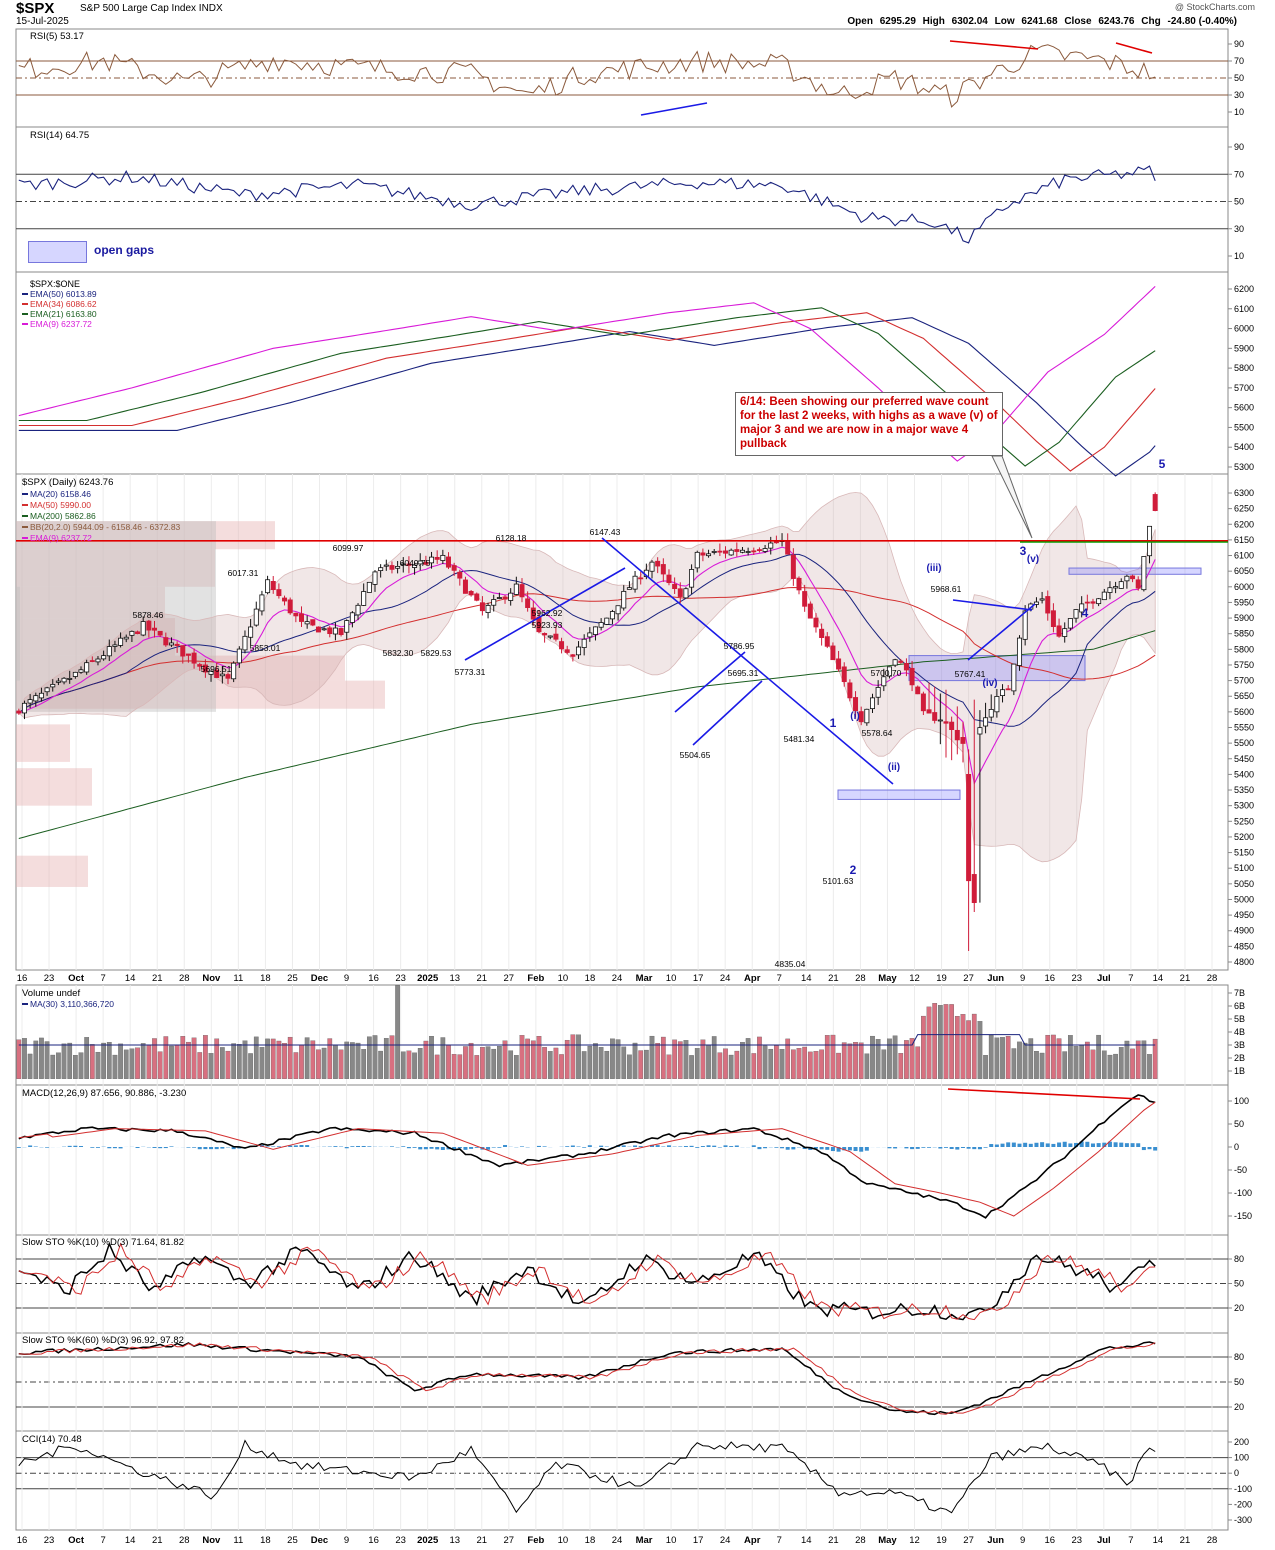 The image size is (1275, 1550). What do you see at coordinates (1116, 21) in the screenshot?
I see `close-value: 6243.76` at bounding box center [1116, 21].